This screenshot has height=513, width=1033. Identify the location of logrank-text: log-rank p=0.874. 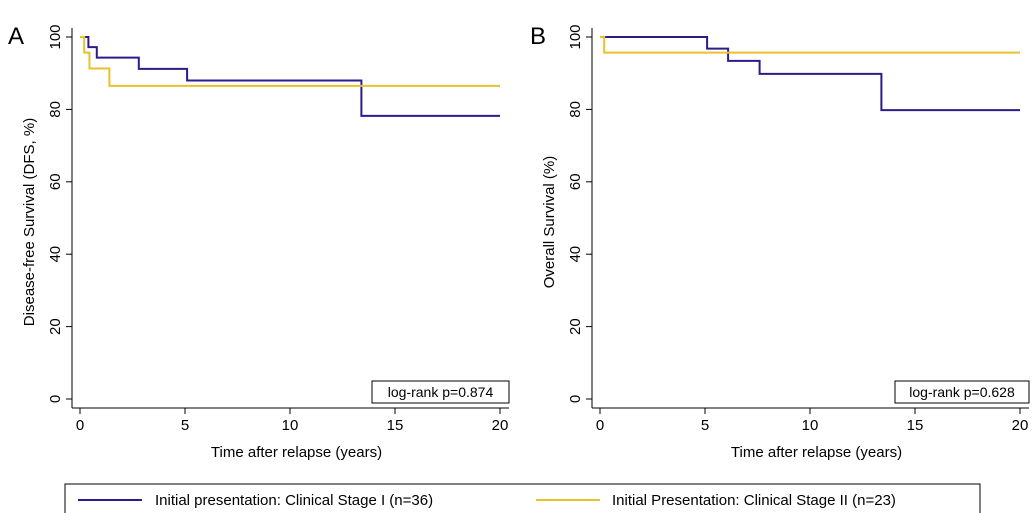
(441, 392).